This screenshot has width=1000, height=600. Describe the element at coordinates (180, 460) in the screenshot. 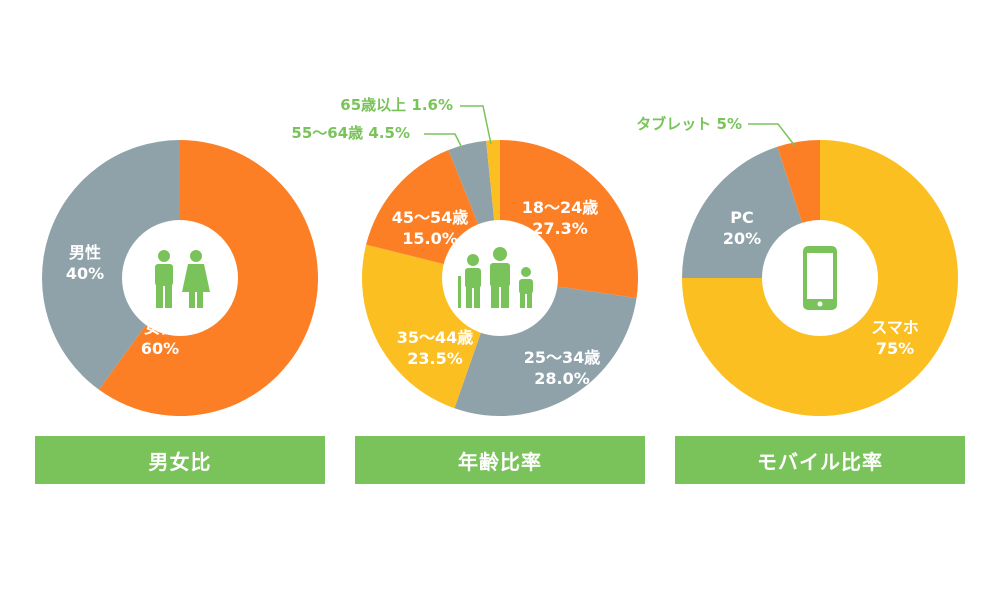

I see `chart-title-gender: 男女比` at that location.